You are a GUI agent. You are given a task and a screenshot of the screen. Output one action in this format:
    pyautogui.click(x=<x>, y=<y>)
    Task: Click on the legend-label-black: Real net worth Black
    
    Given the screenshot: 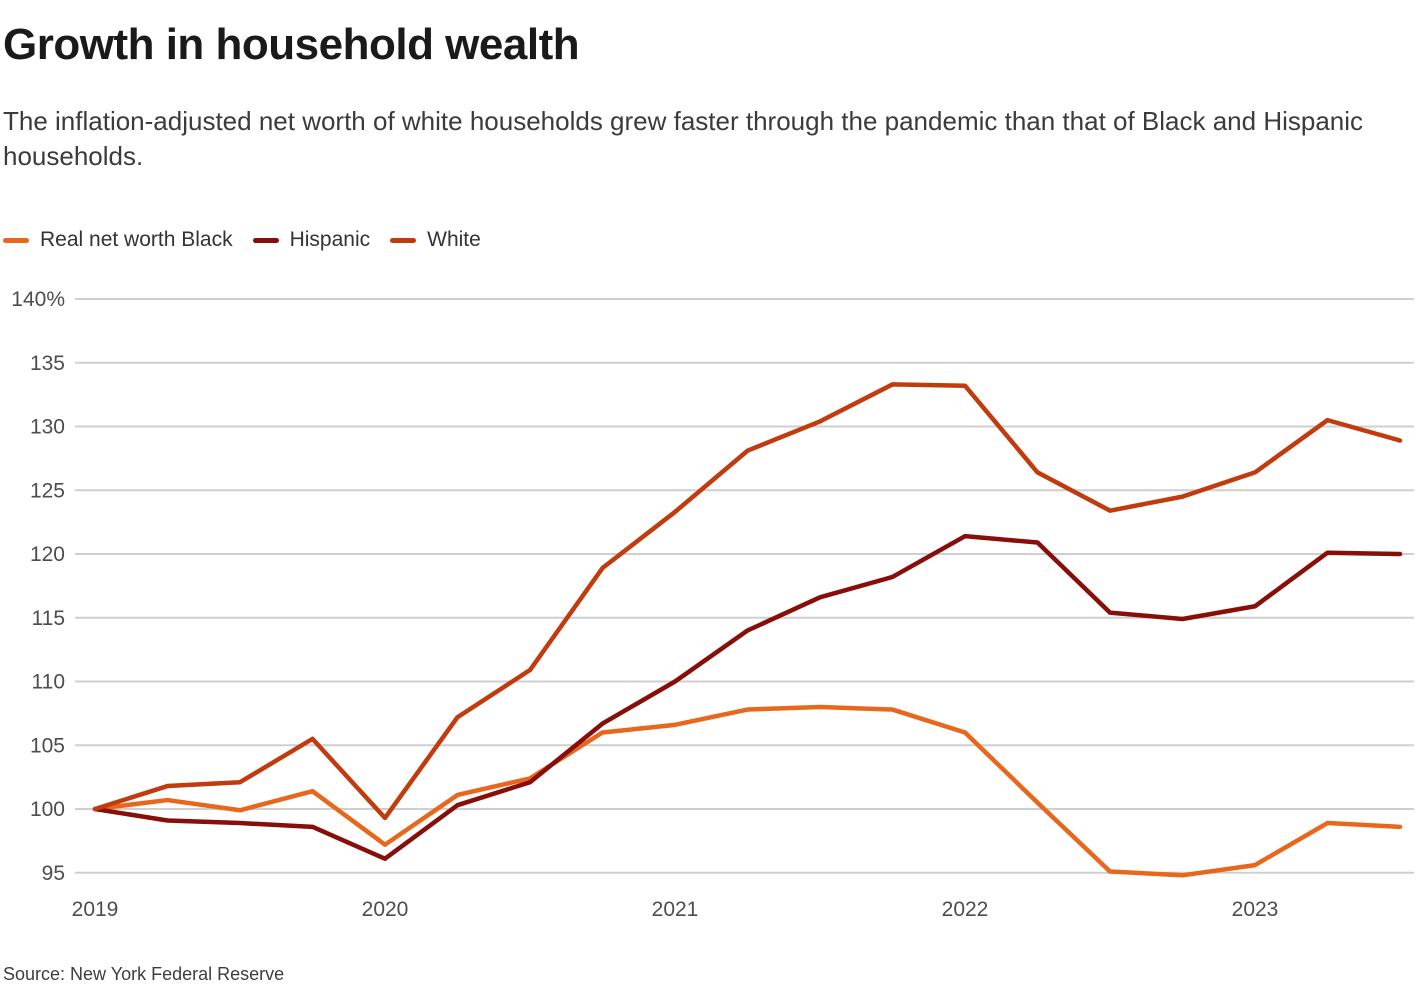 What is the action you would take?
    pyautogui.click(x=136, y=239)
    